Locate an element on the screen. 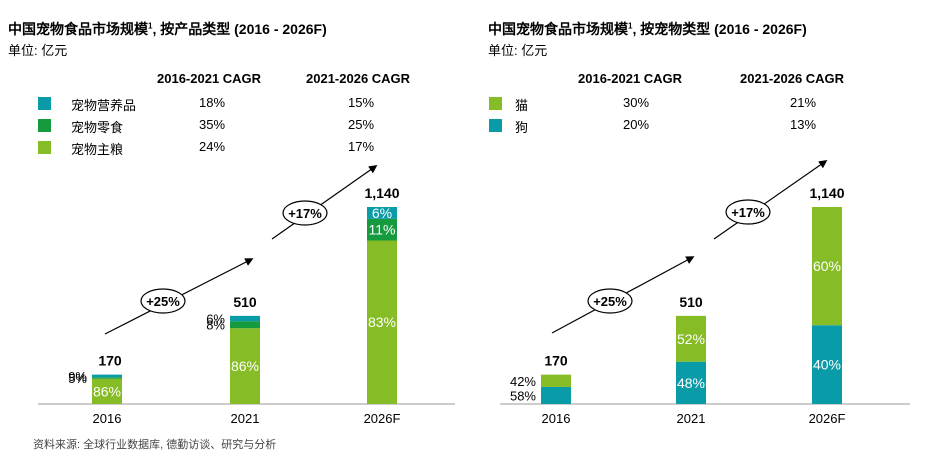  cagr-value: 24% is located at coordinates (212, 146).